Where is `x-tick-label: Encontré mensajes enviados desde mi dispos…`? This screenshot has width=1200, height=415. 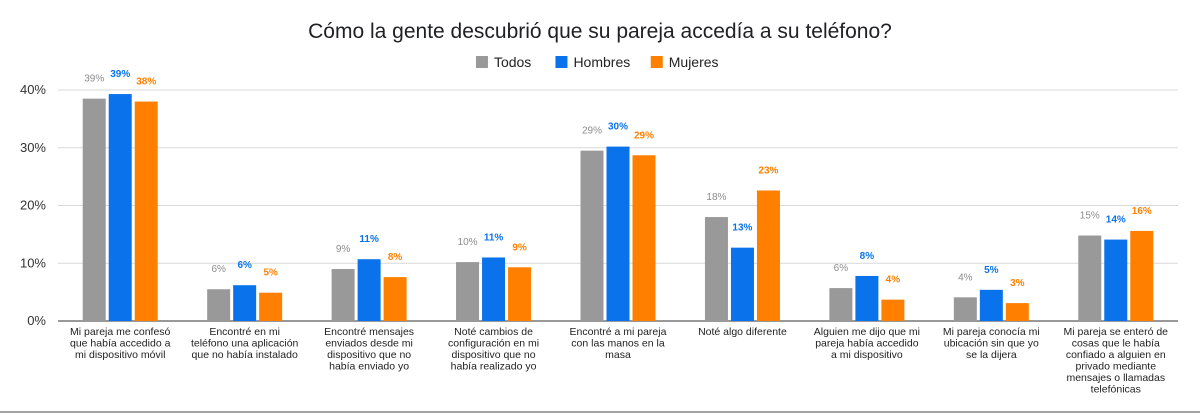 x-tick-label: Encontré mensajes enviados desde mi dispos… is located at coordinates (369, 349).